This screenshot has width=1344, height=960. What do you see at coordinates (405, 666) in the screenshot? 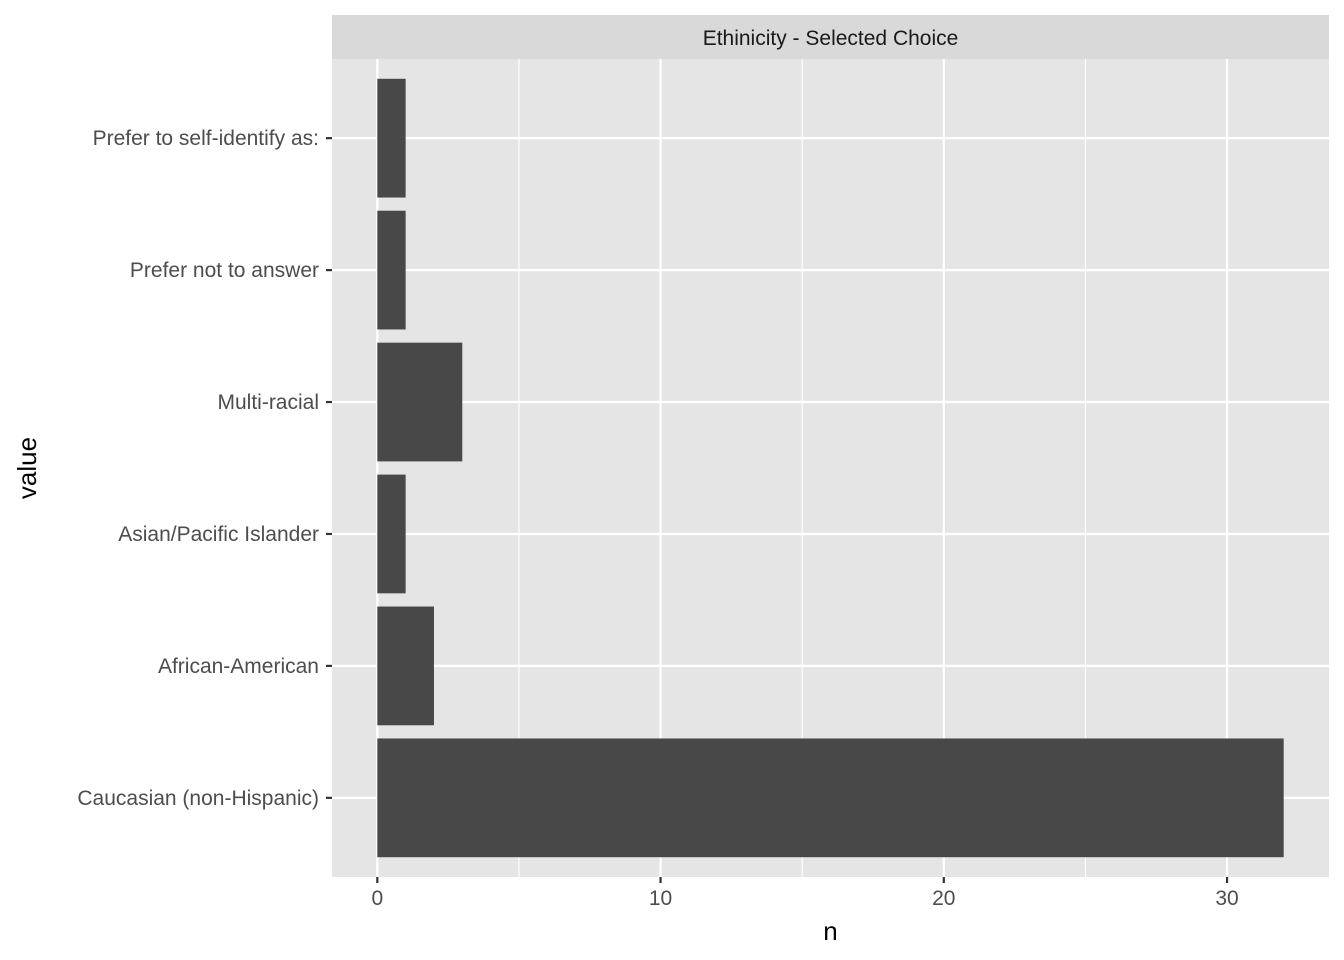
I see `bar-african-american` at bounding box center [405, 666].